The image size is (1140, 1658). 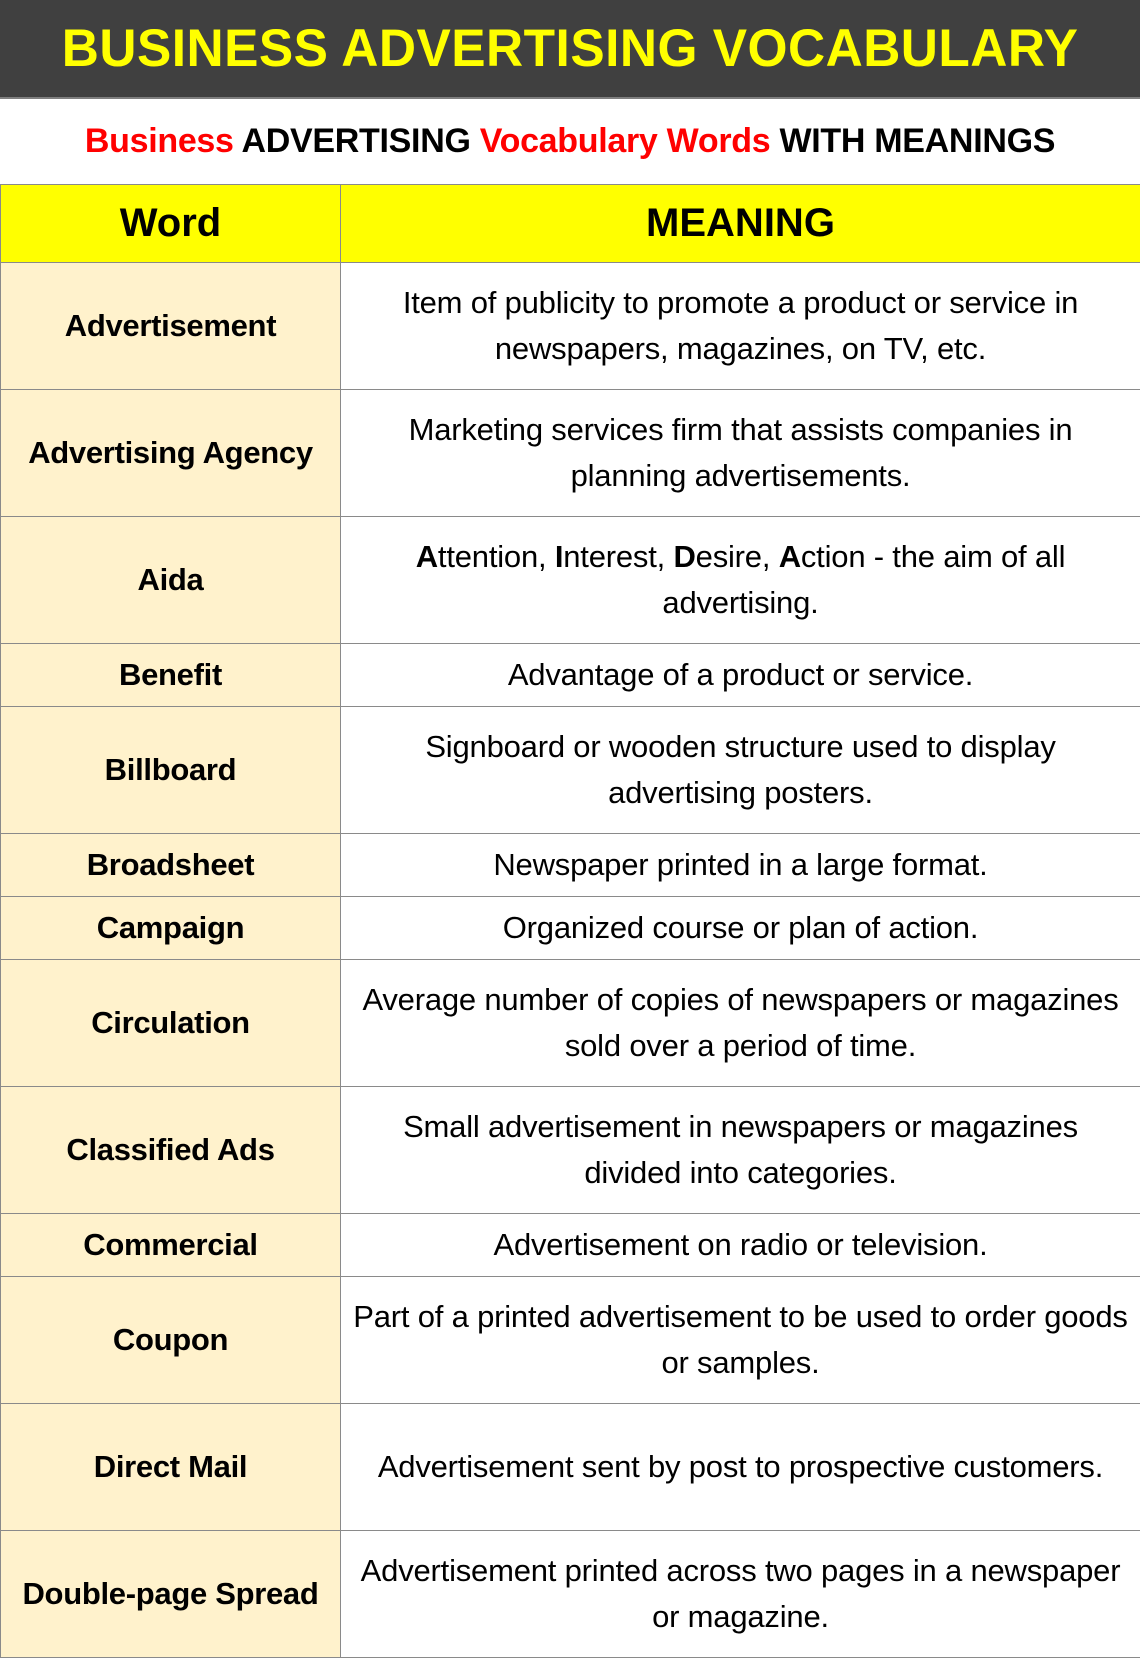 What do you see at coordinates (170, 770) in the screenshot?
I see `vocab-word: Billboard` at bounding box center [170, 770].